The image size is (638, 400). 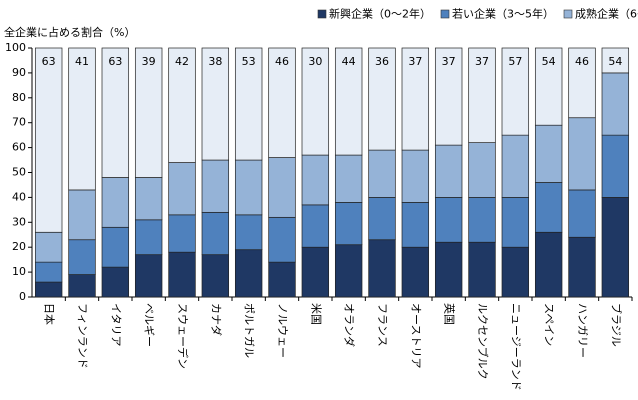 I want to click on y-tick-label: 50, so click(x=19, y=172).